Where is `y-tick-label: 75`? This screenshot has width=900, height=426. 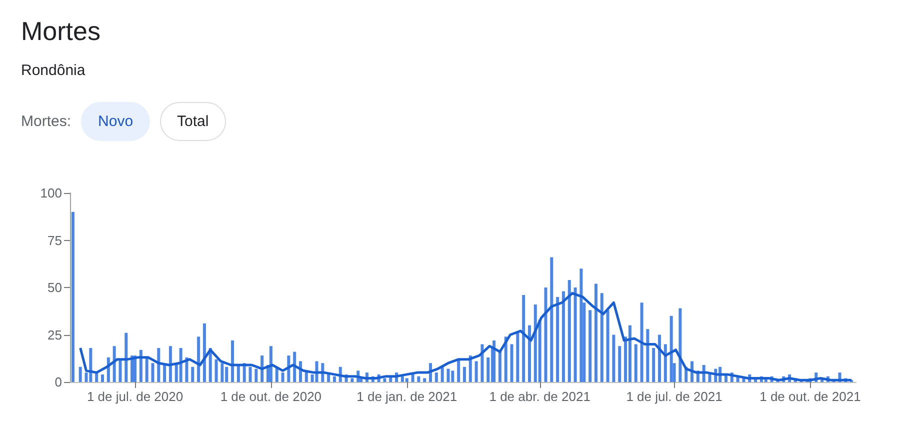 y-tick-label: 75 is located at coordinates (55, 240).